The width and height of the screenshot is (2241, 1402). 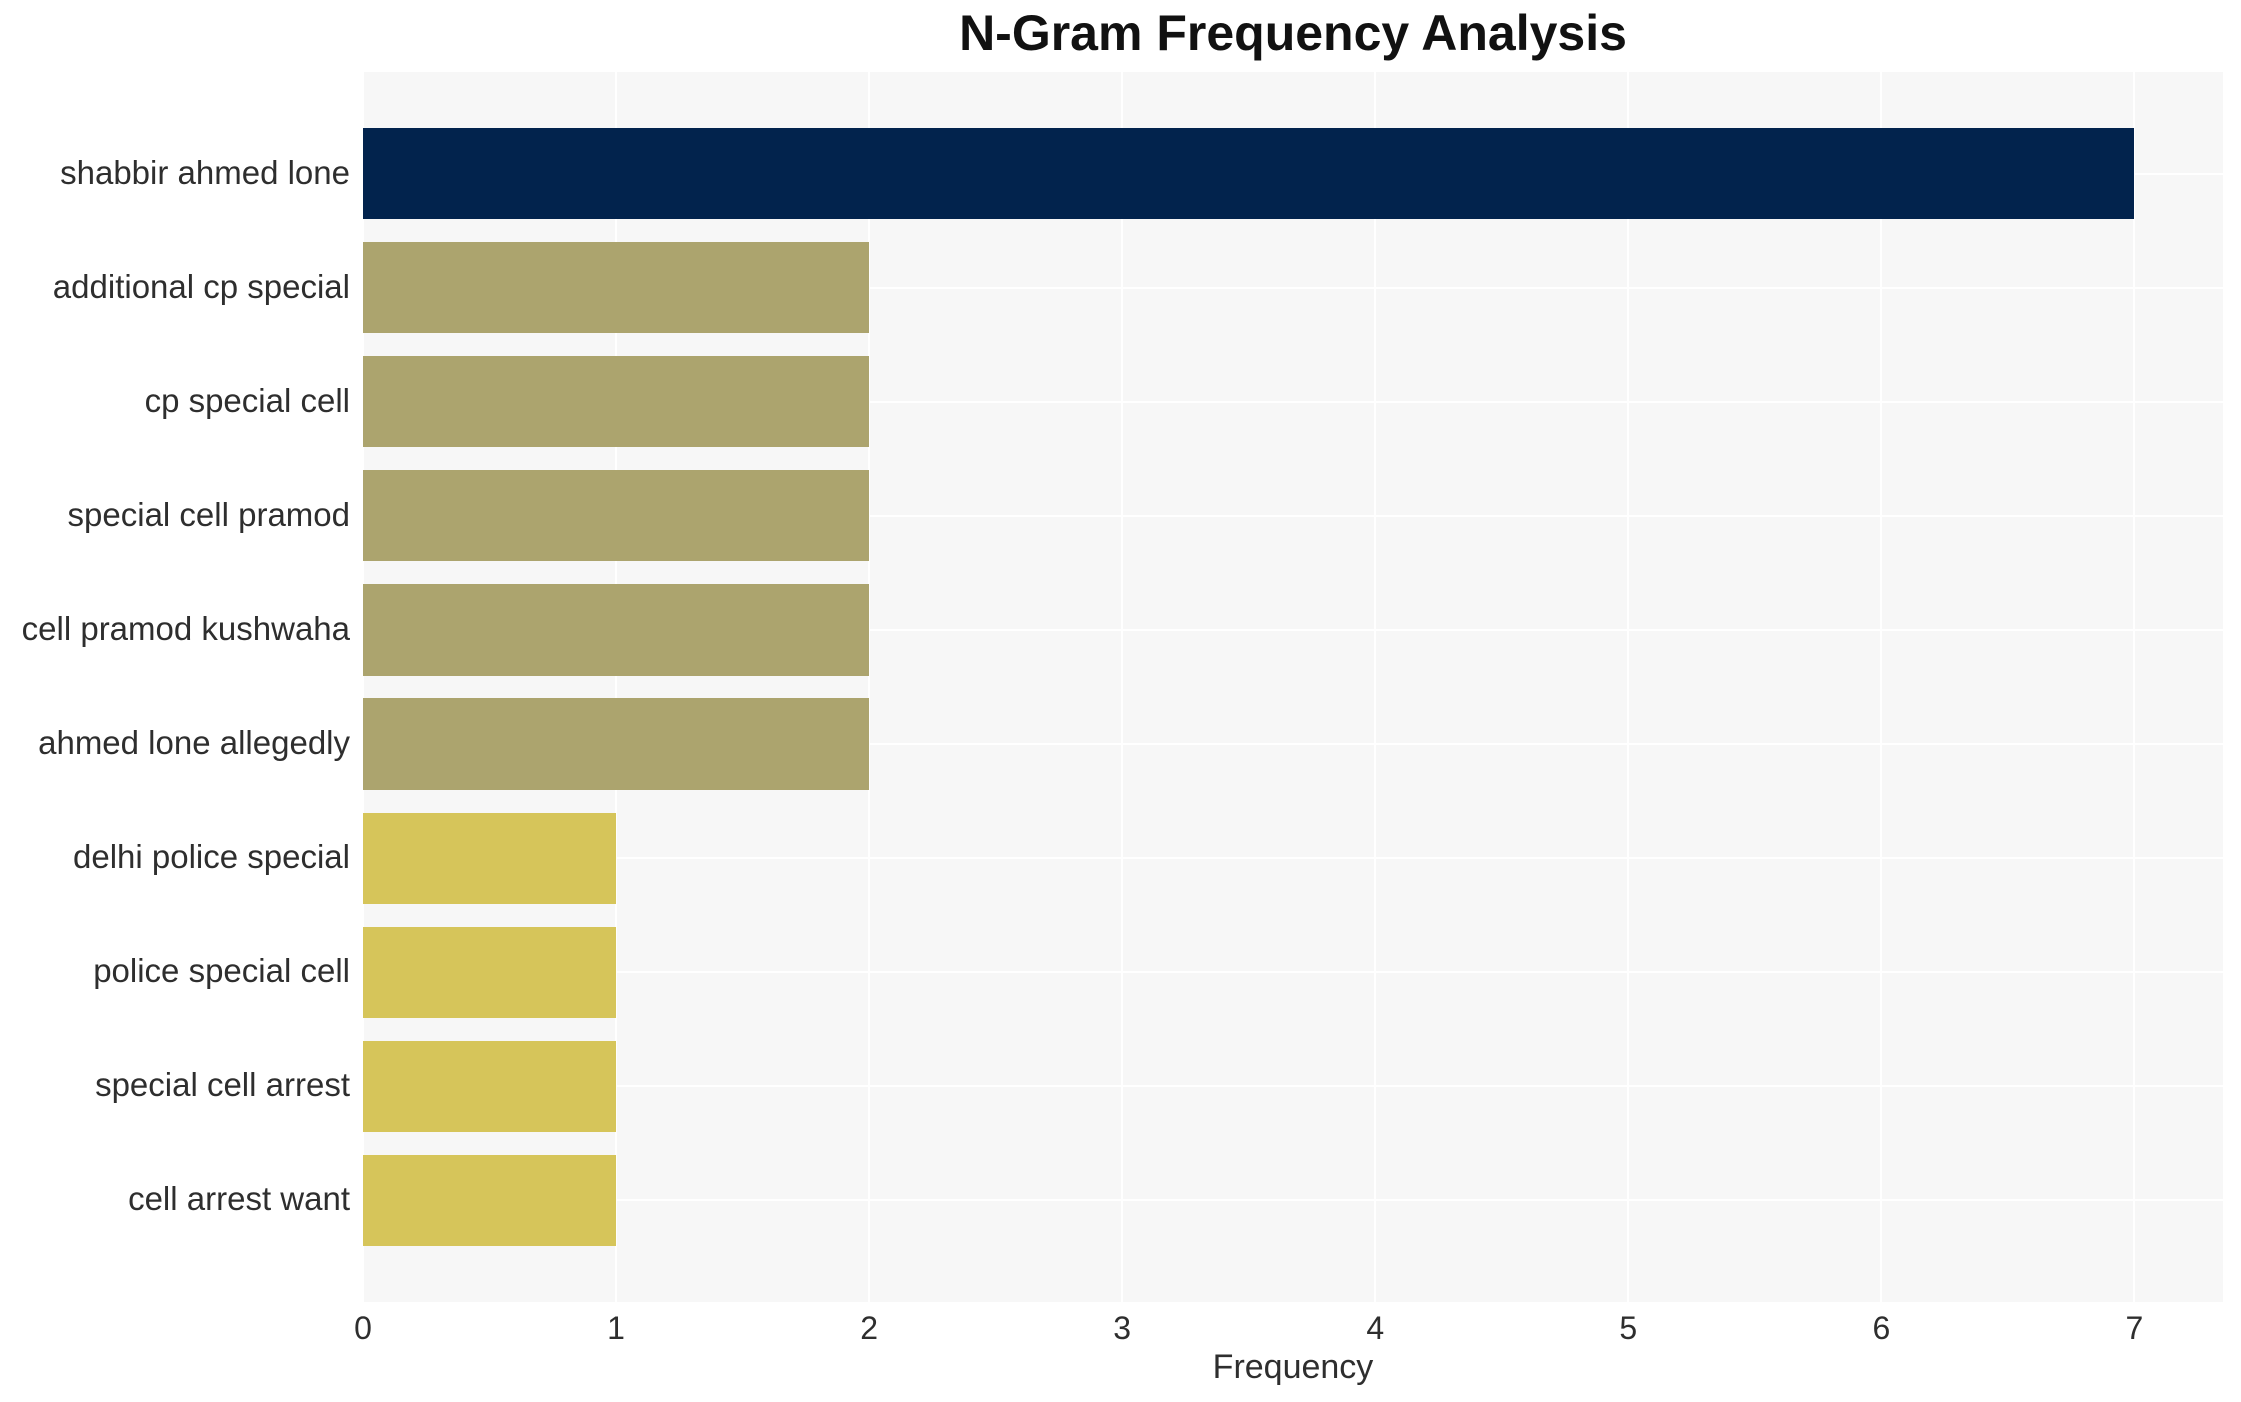 I want to click on y-tick-label: cp special cell, so click(x=247, y=400).